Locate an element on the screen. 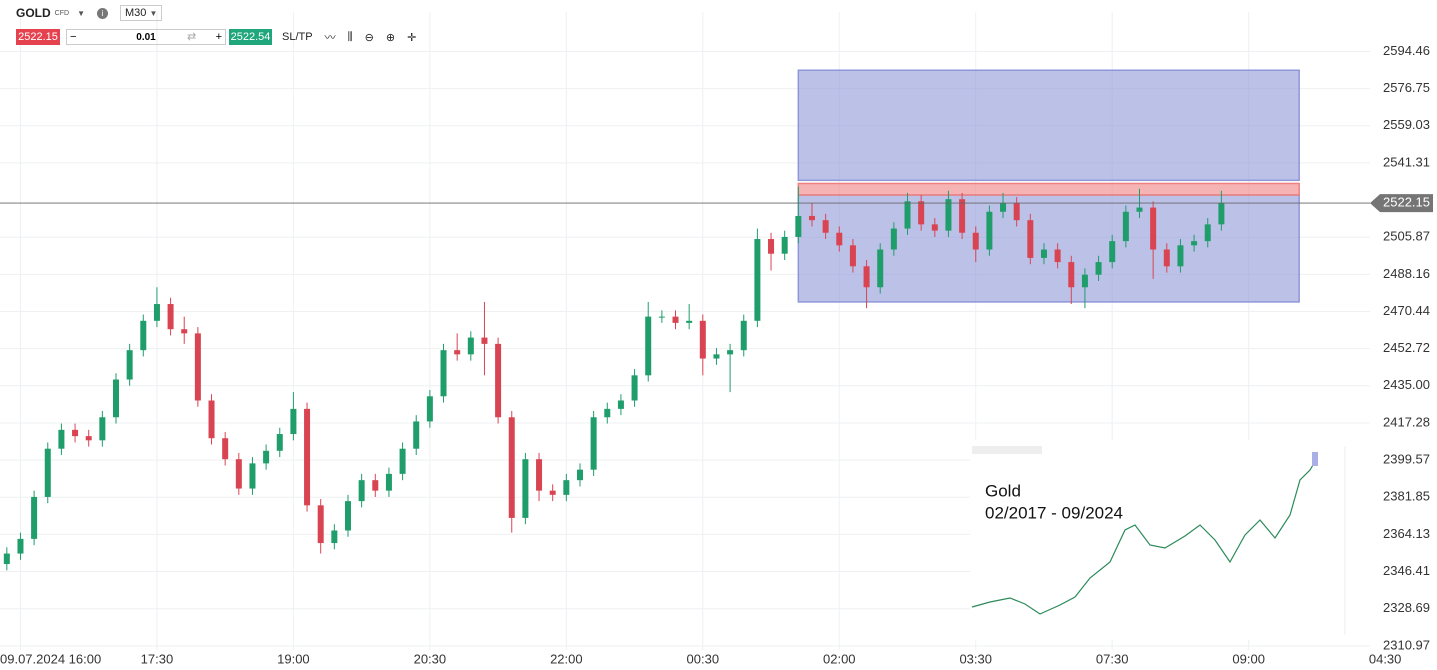 The width and height of the screenshot is (1437, 670). y-tick-label: 2541.31 is located at coordinates (1406, 161).